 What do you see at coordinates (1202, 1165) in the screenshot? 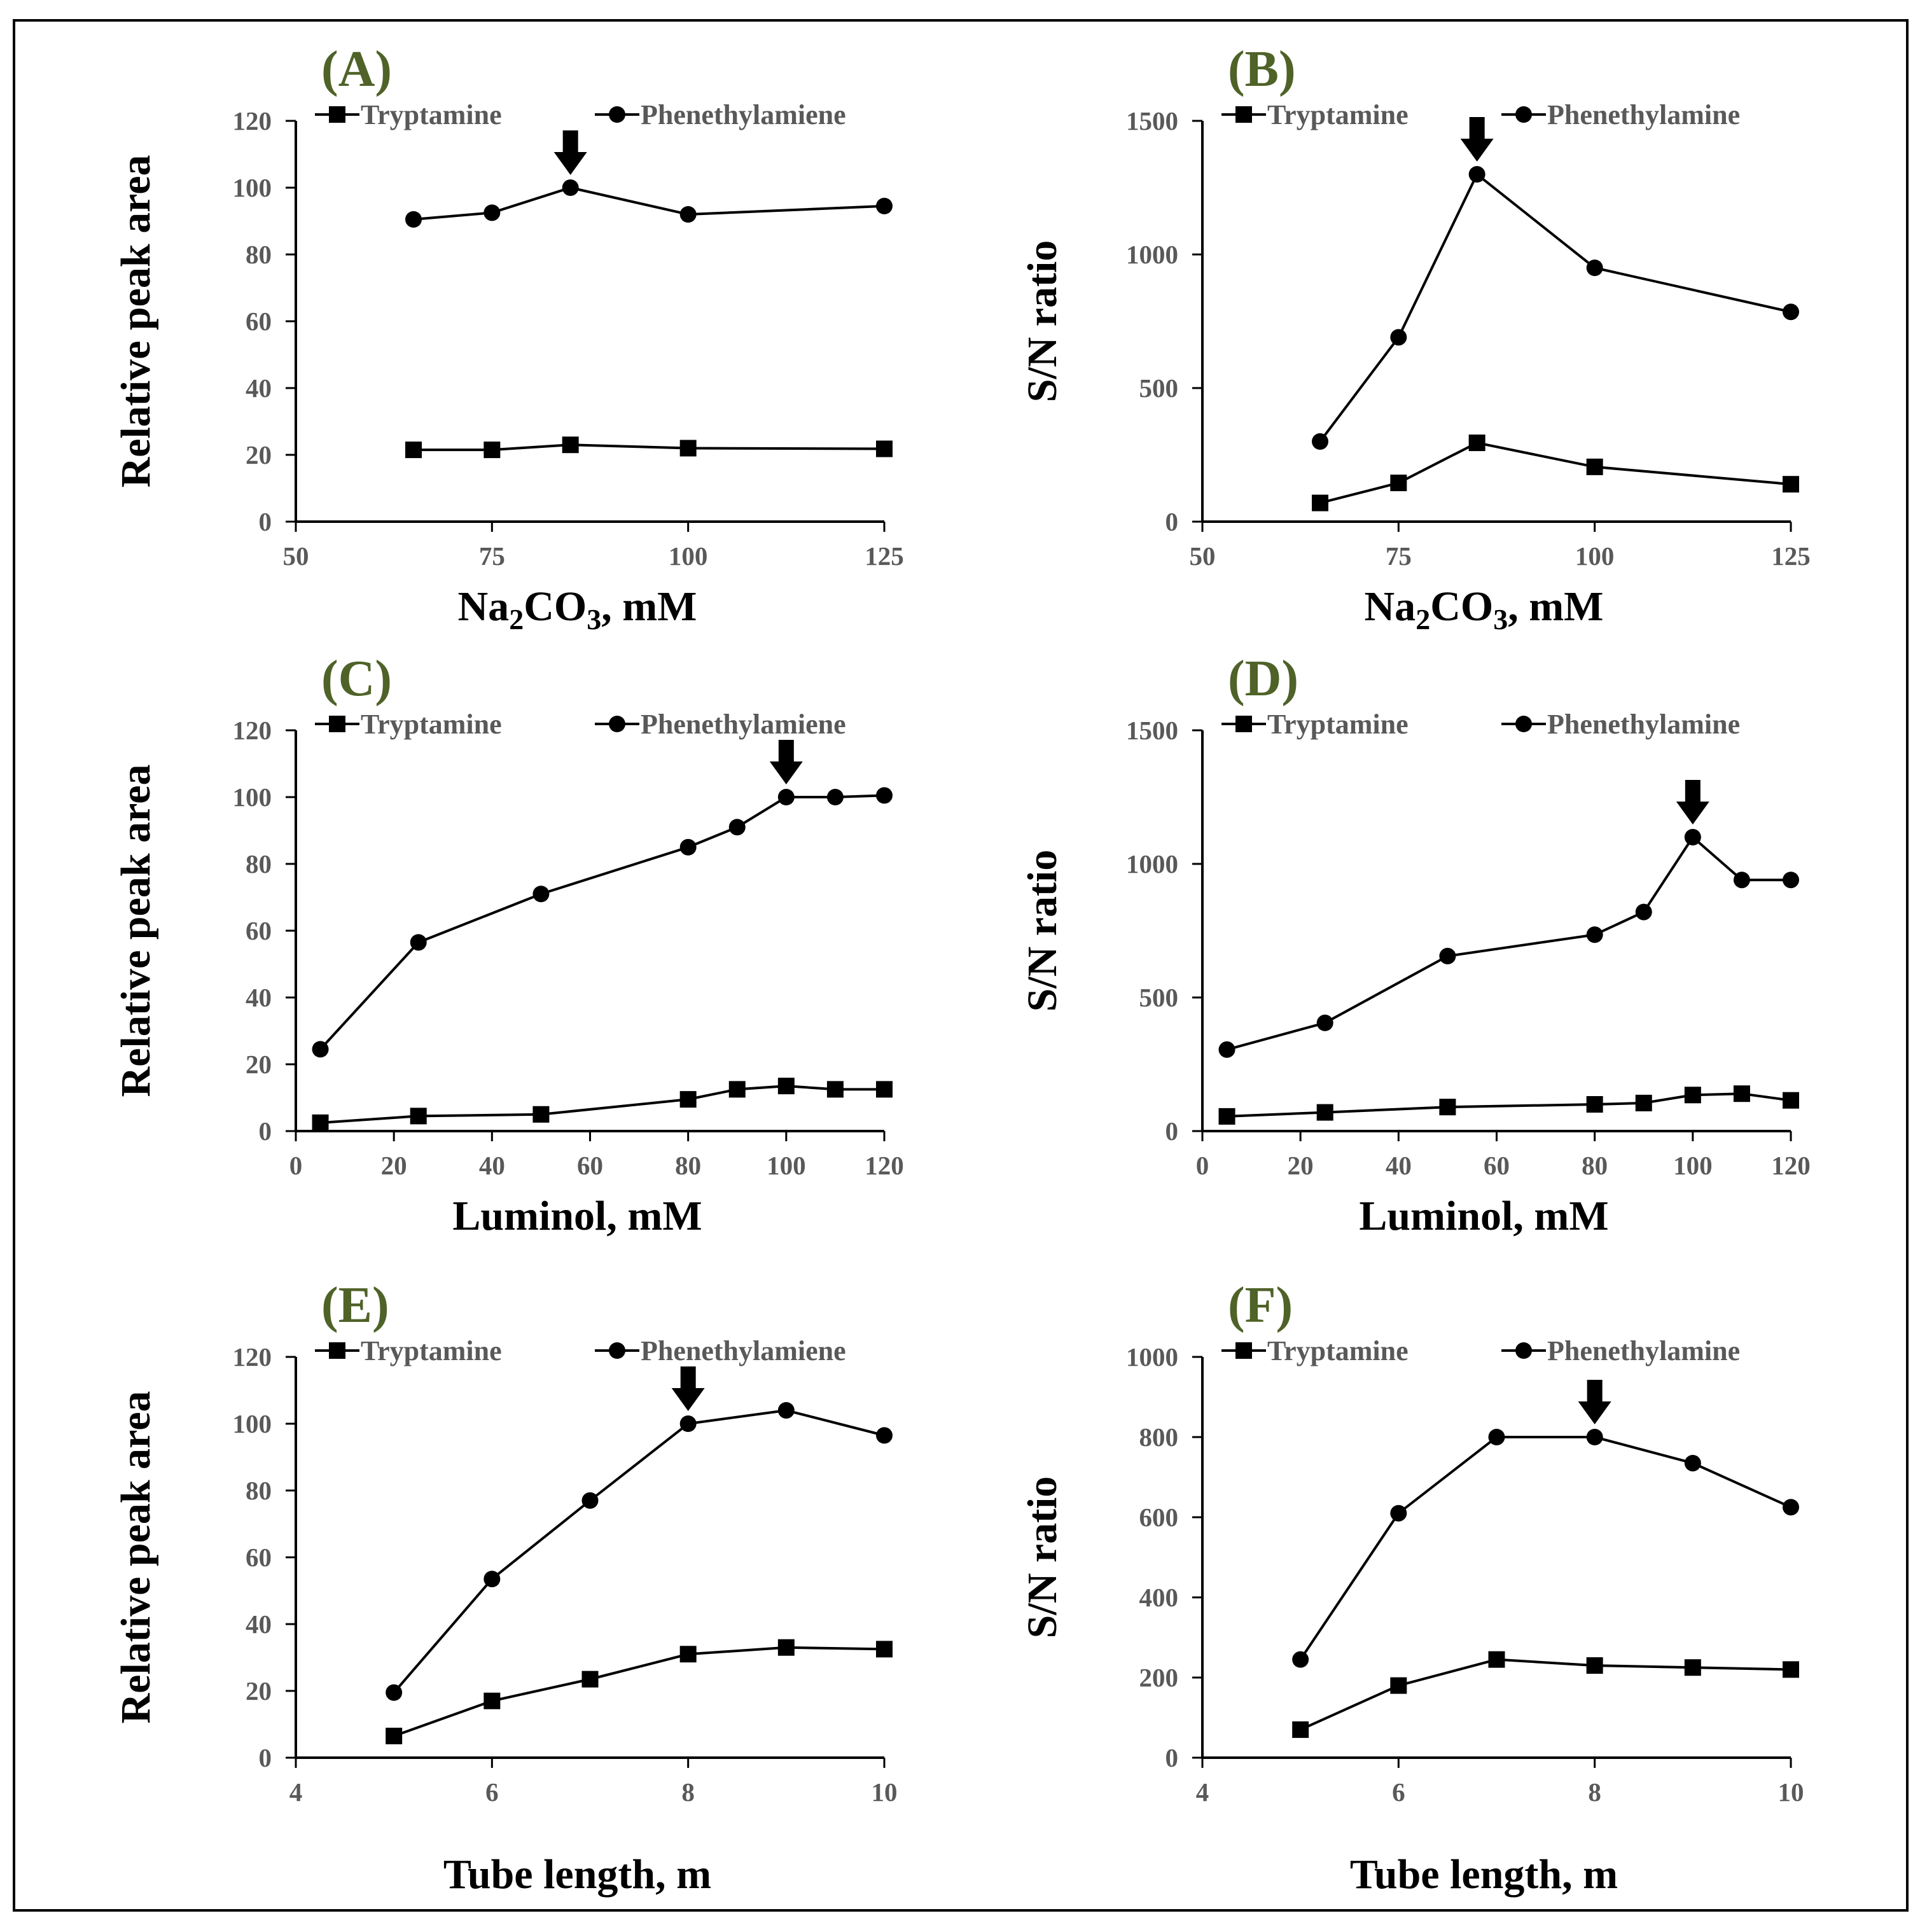
I see `x-tick-label: 0` at bounding box center [1202, 1165].